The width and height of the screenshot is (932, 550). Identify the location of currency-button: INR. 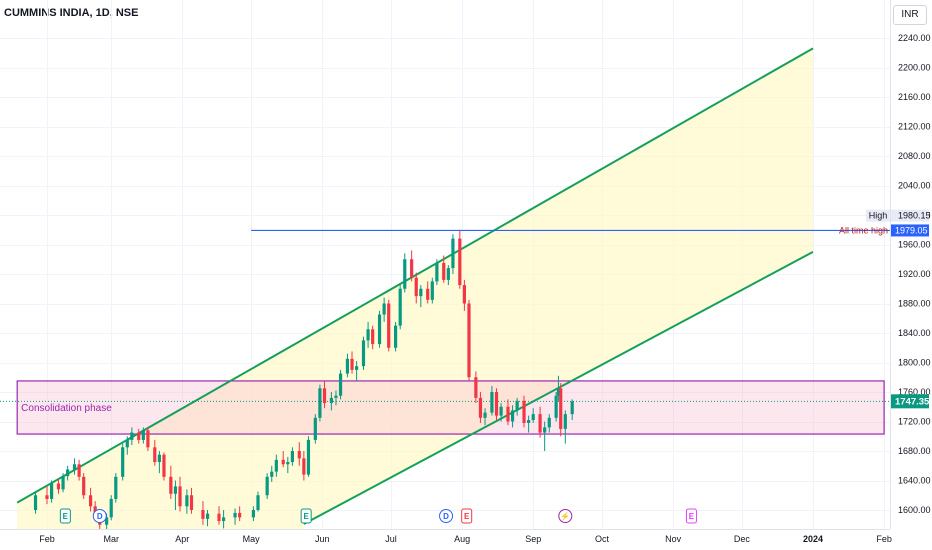
(910, 15).